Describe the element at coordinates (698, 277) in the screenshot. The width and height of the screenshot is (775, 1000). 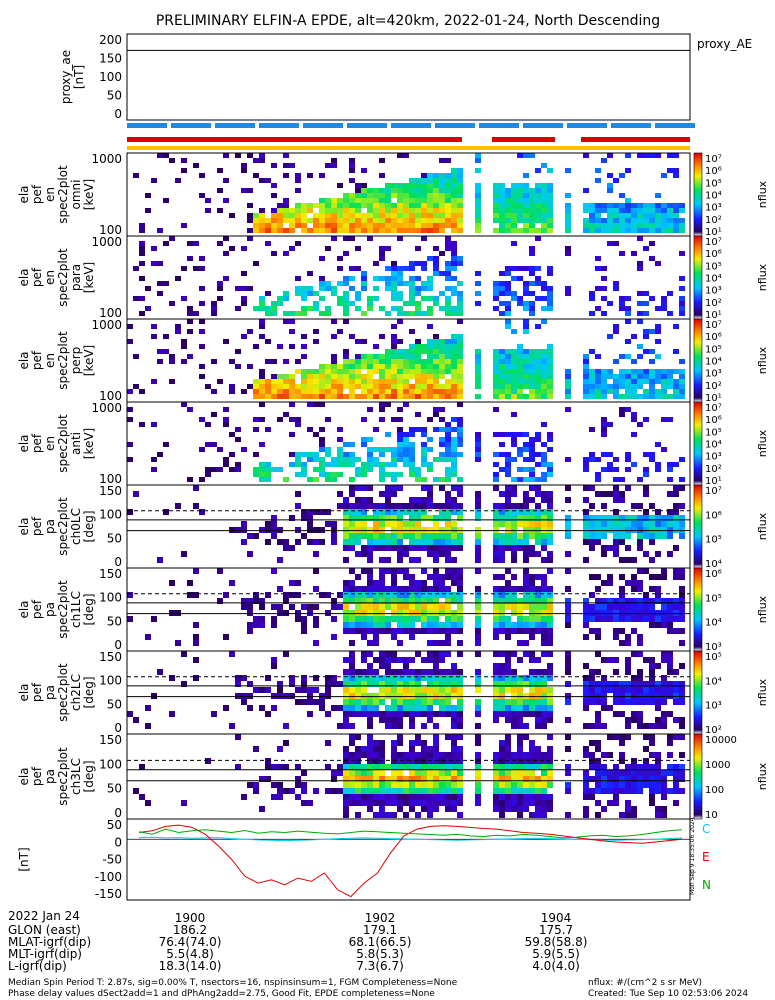
I see `colorbar-scale` at that location.